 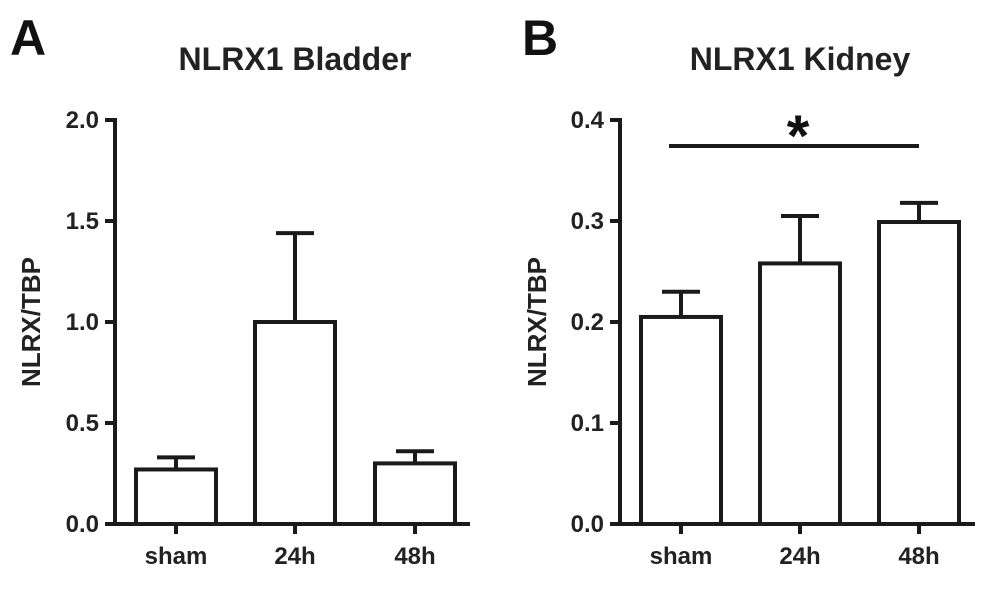 What do you see at coordinates (587, 524) in the screenshot?
I see `y-tick-label-kidney: 0.0` at bounding box center [587, 524].